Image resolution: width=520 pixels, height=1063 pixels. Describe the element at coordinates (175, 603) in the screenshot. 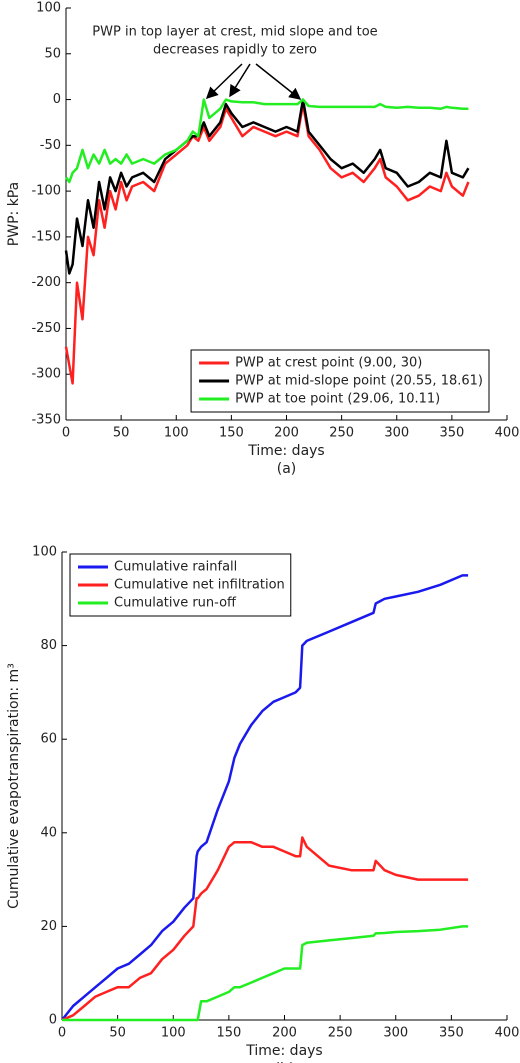

I see `legend-label: Cumulative run-off` at that location.